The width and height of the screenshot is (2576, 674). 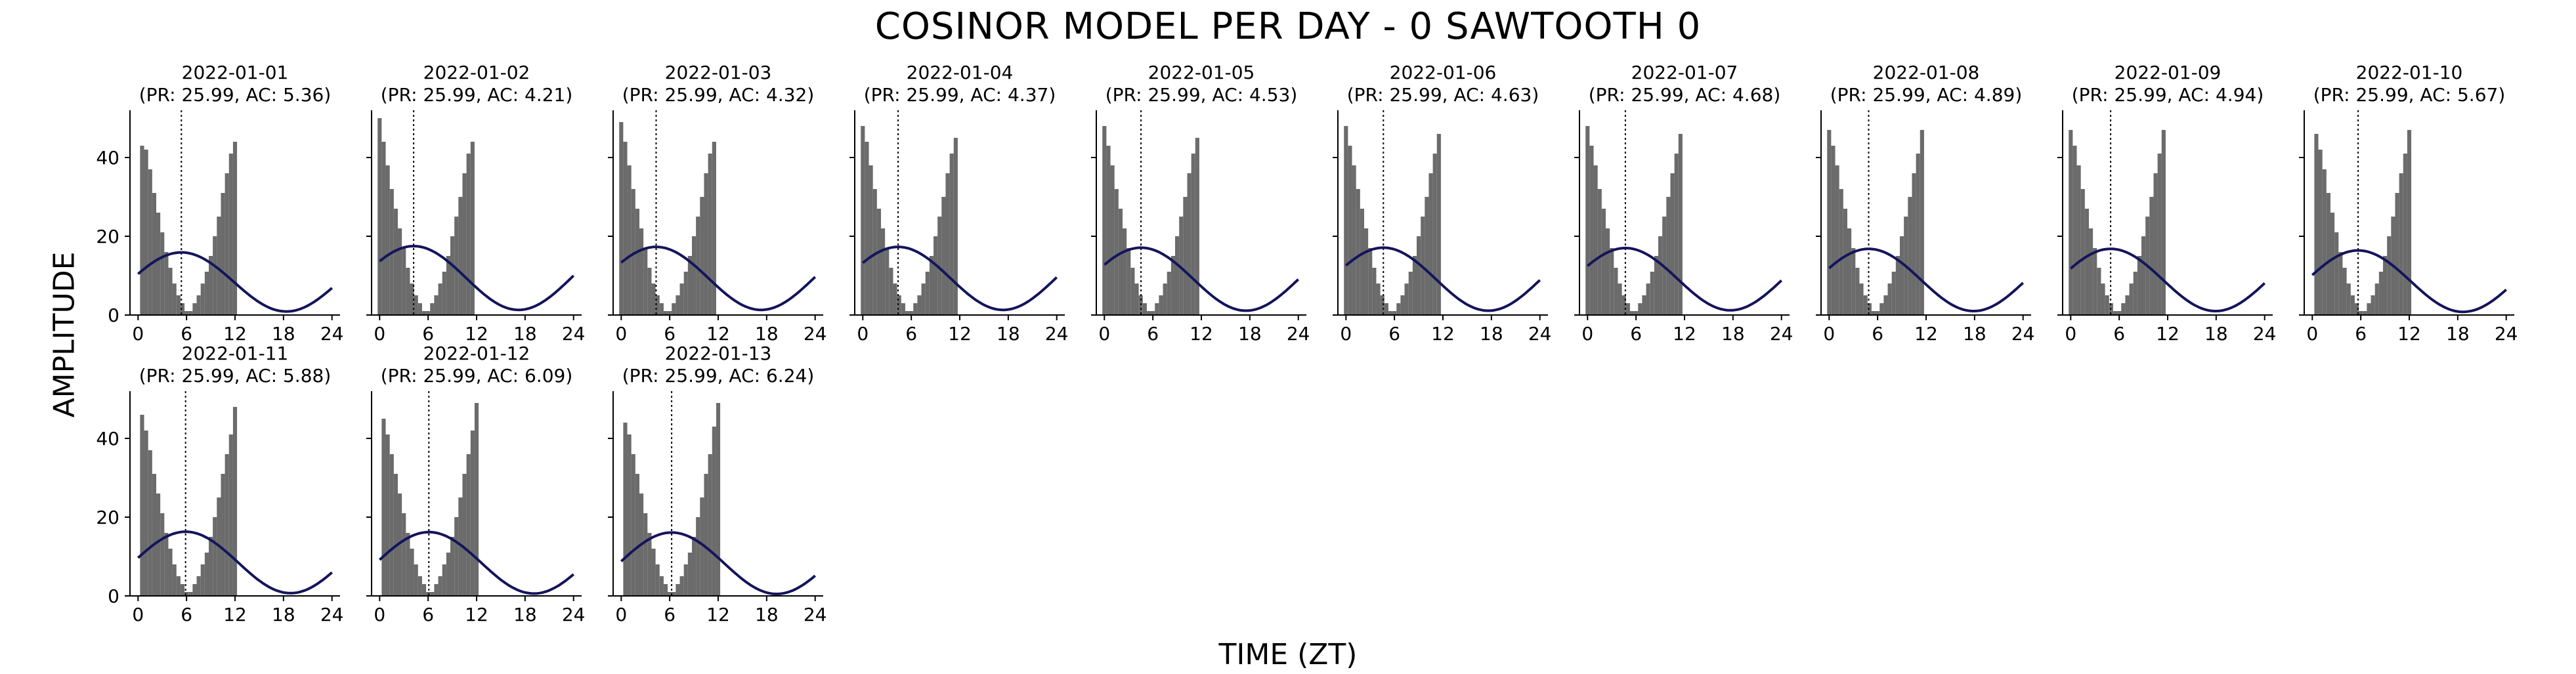 I want to click on panel-date: 2022-01-13, so click(x=718, y=353).